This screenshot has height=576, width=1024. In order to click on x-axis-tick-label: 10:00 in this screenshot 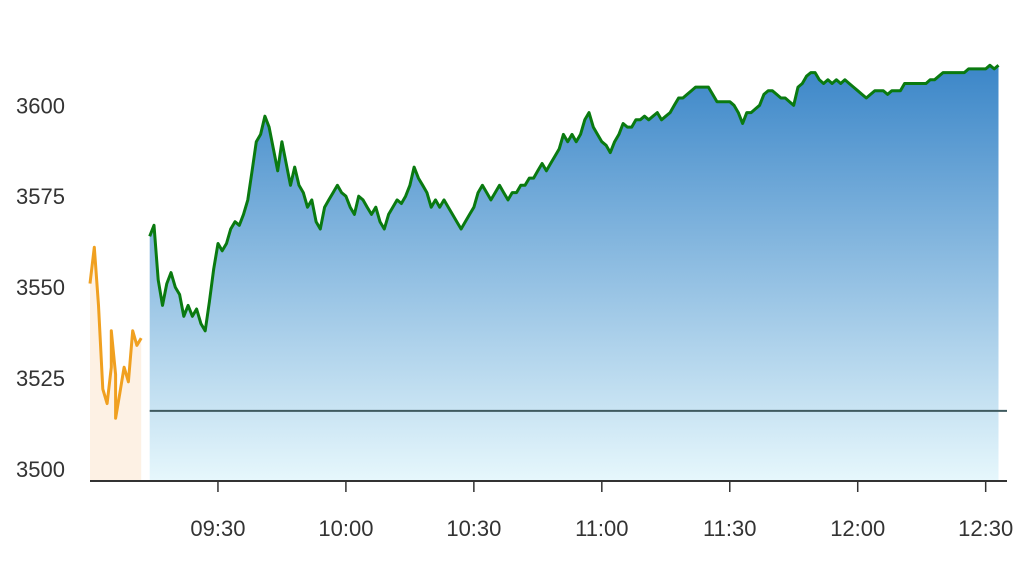, I will do `click(345, 528)`.